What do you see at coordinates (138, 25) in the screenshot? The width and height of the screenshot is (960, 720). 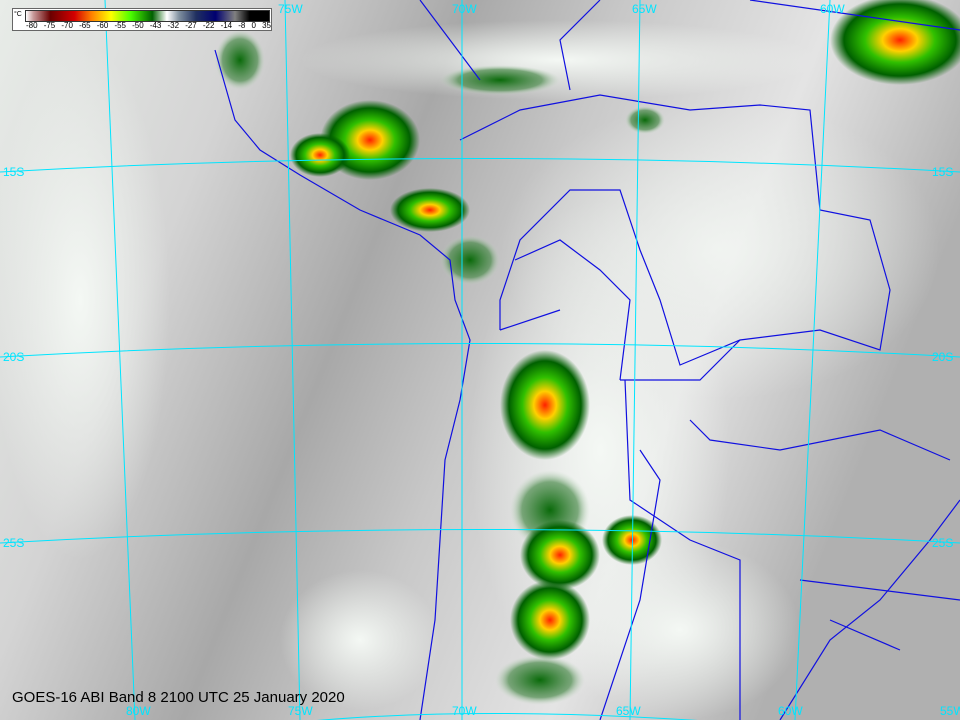 I see `colorbar-tick: -50` at bounding box center [138, 25].